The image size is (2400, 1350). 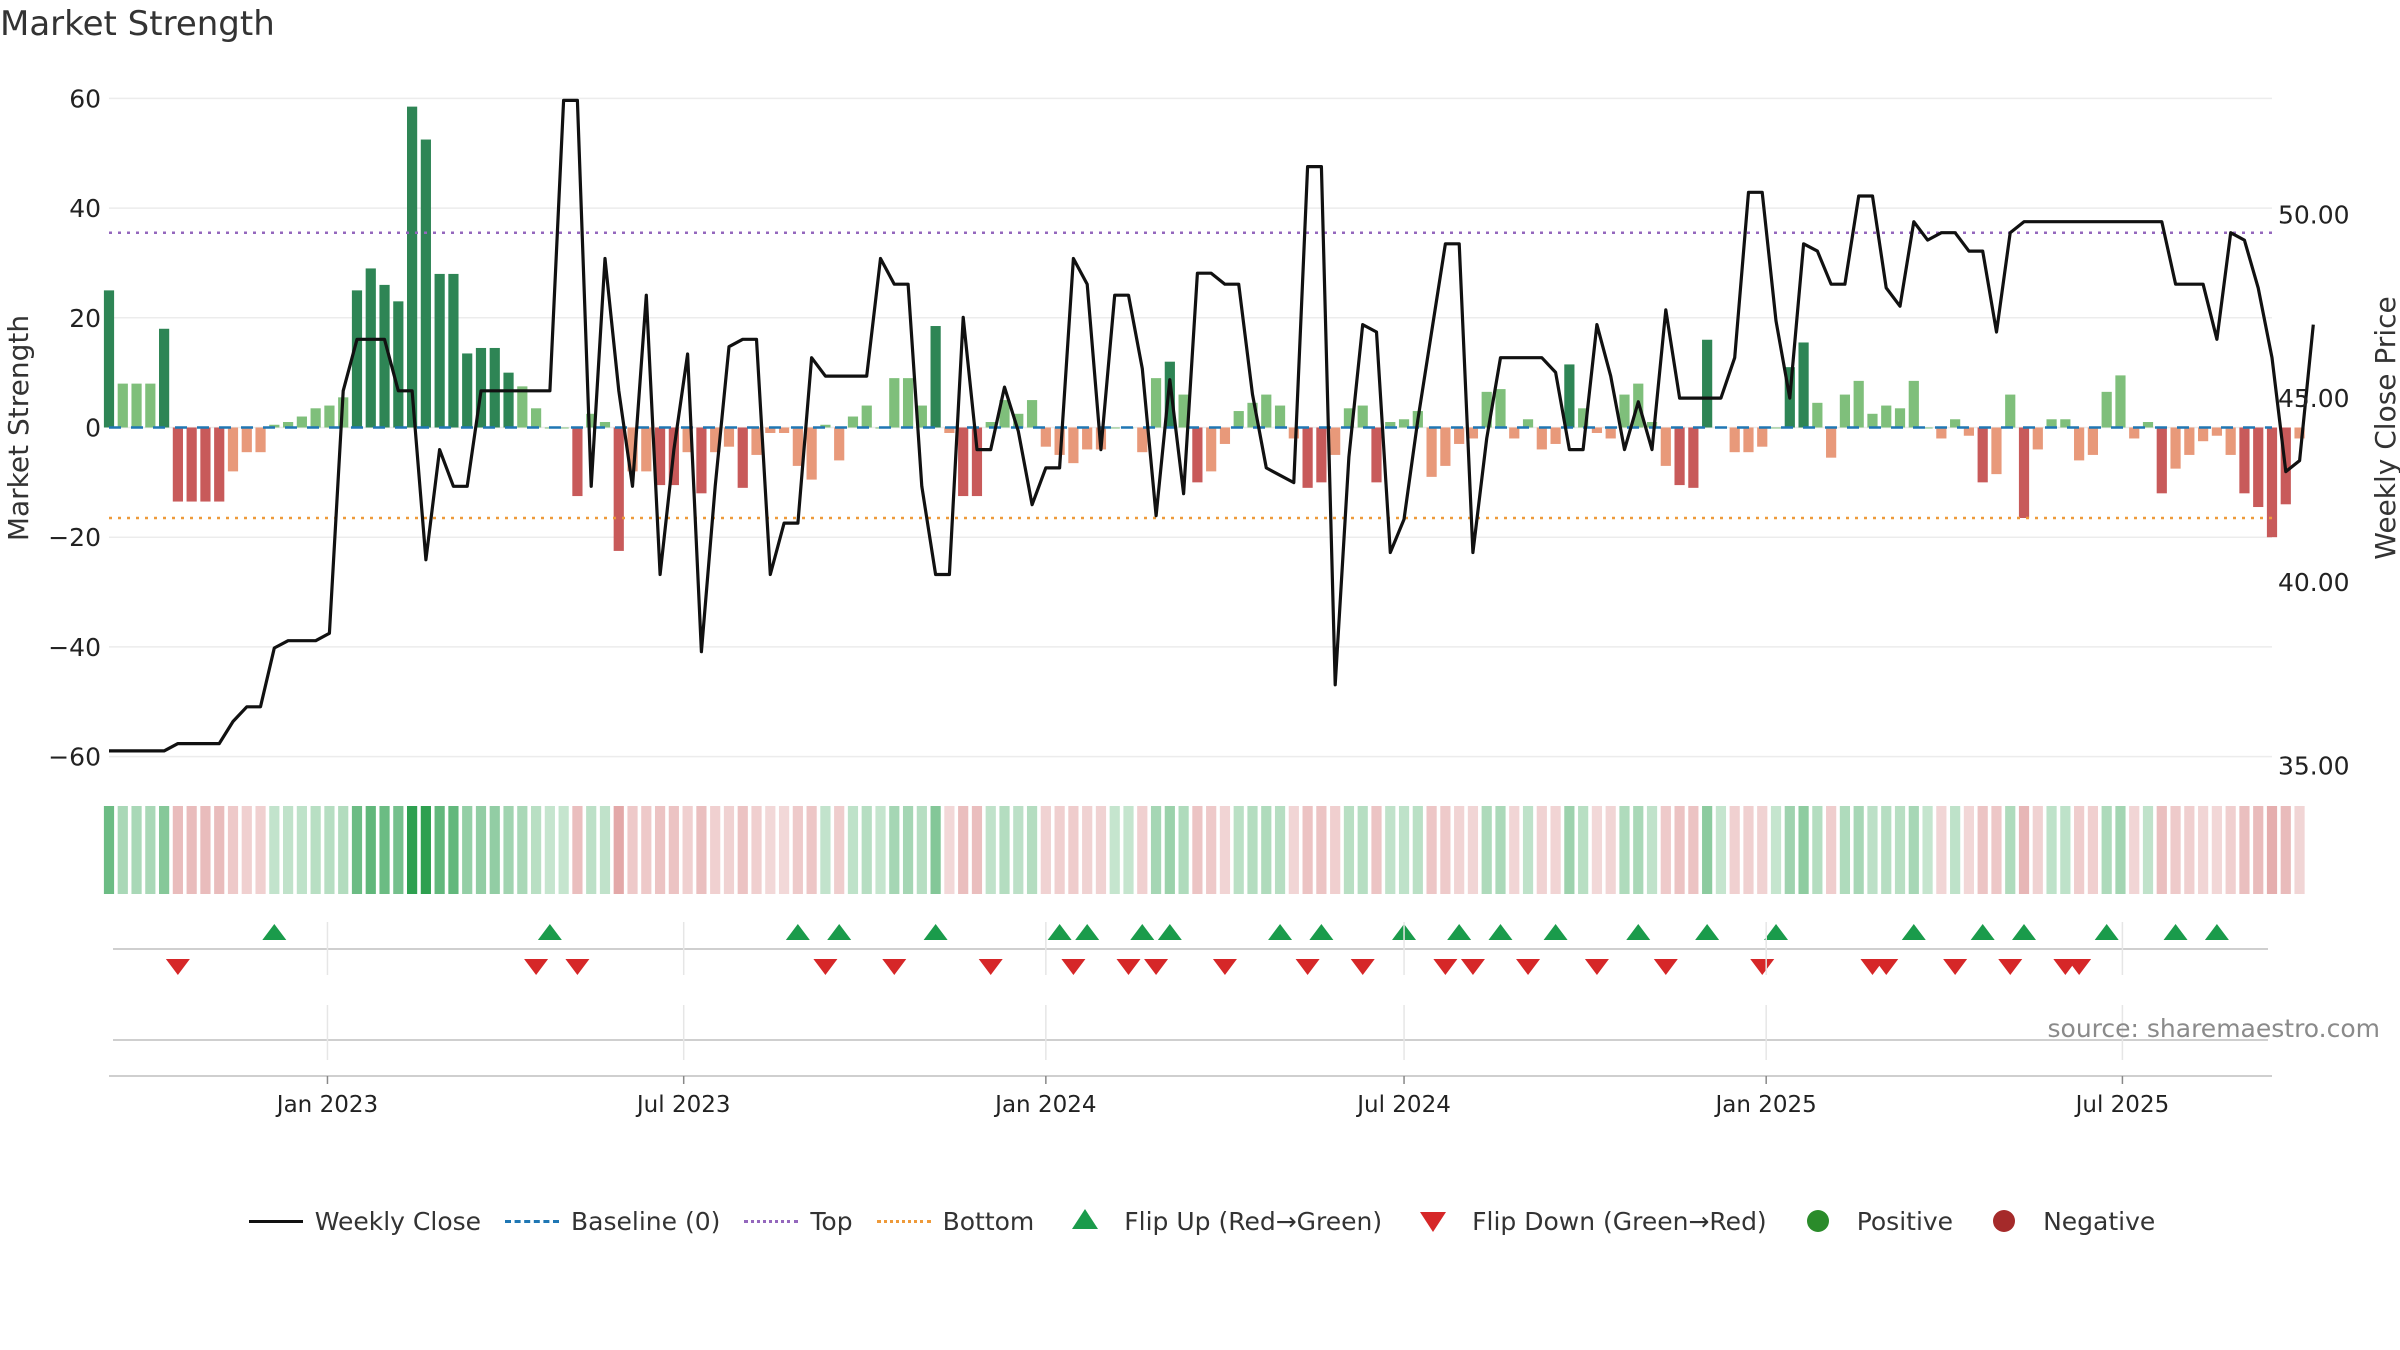 What do you see at coordinates (610, 1221) in the screenshot?
I see `legend-item: Baseline (0)` at bounding box center [610, 1221].